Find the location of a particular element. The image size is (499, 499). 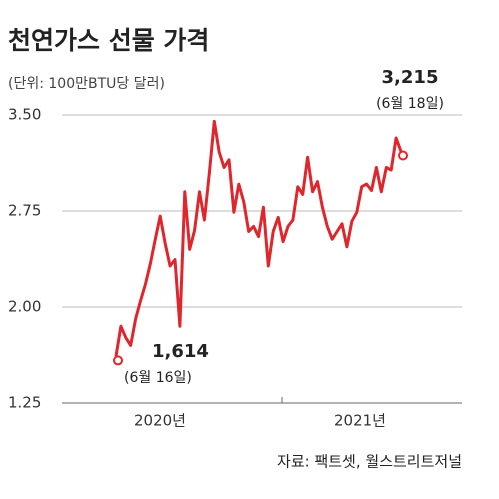

annotation-note: (6월 18일) is located at coordinates (410, 104).